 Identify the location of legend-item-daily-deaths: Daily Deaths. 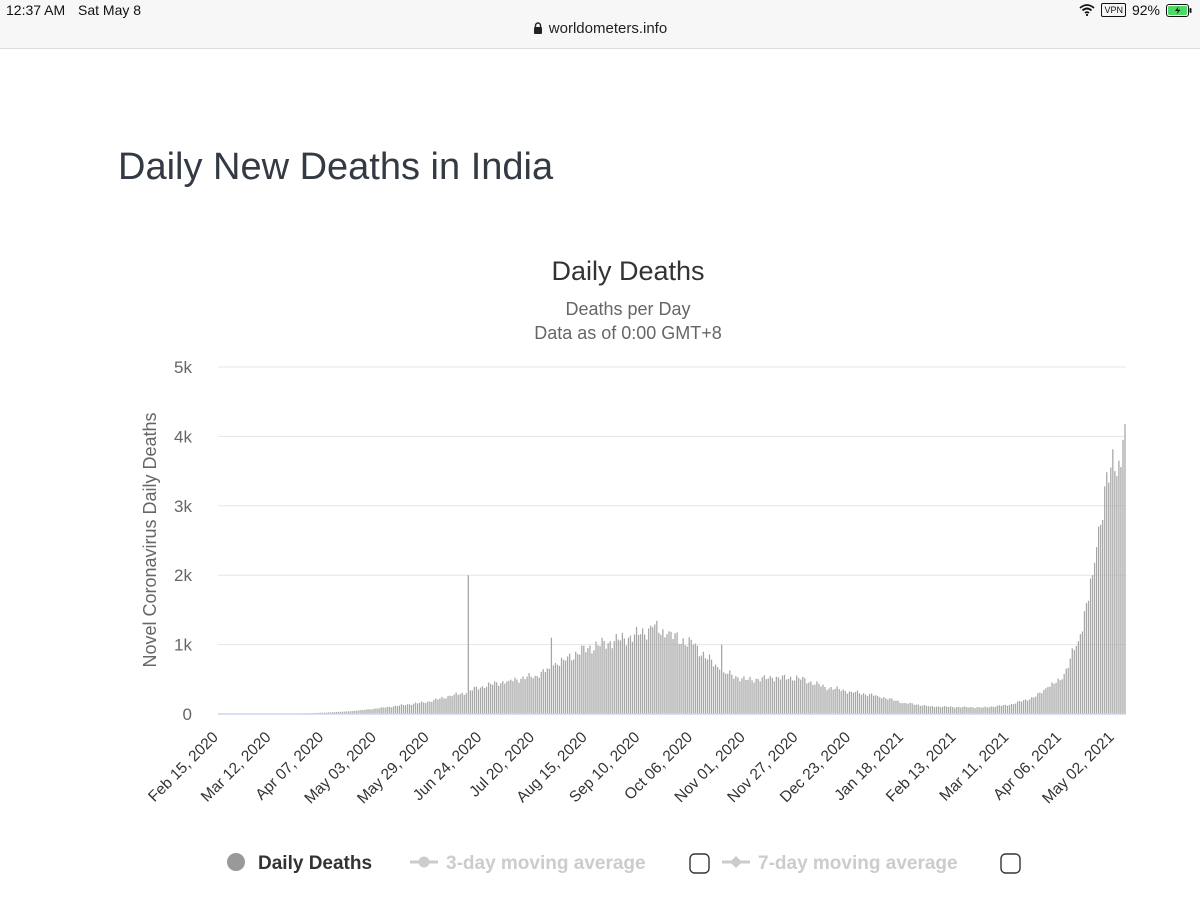
(299, 863).